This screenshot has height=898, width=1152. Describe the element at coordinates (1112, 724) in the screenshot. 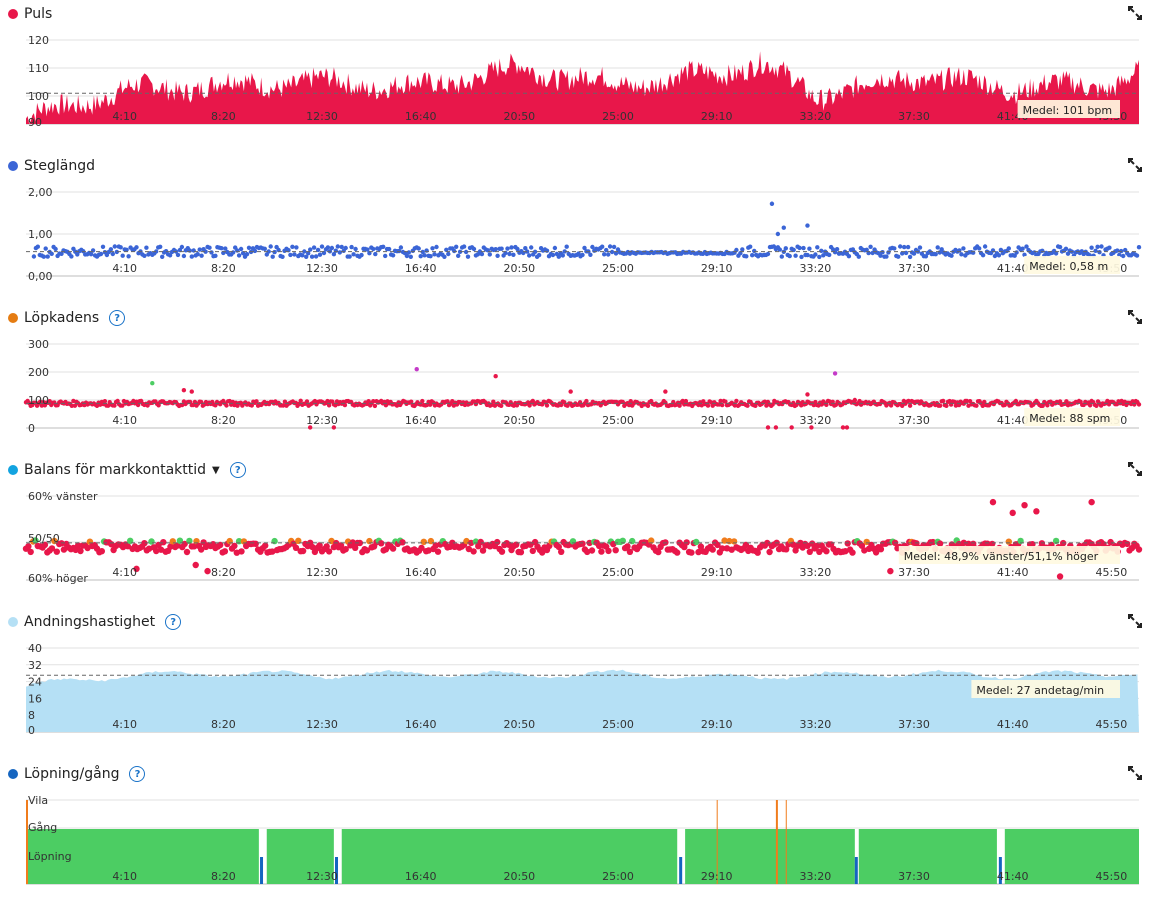

I see `x-tick-label: 45:50` at that location.